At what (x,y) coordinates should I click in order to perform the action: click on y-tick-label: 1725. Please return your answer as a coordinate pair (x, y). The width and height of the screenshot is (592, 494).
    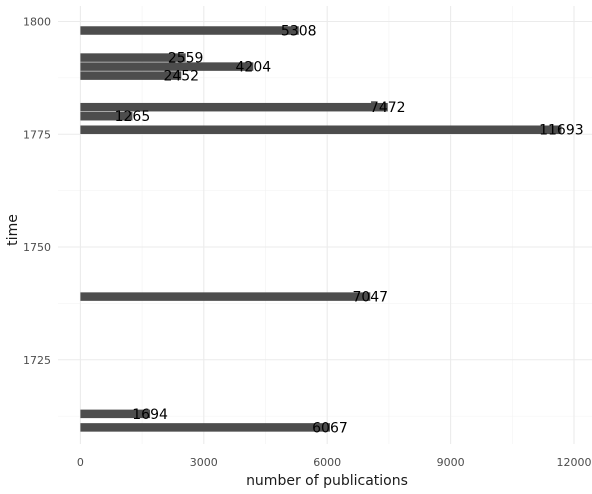
    Looking at the image, I should click on (37, 360).